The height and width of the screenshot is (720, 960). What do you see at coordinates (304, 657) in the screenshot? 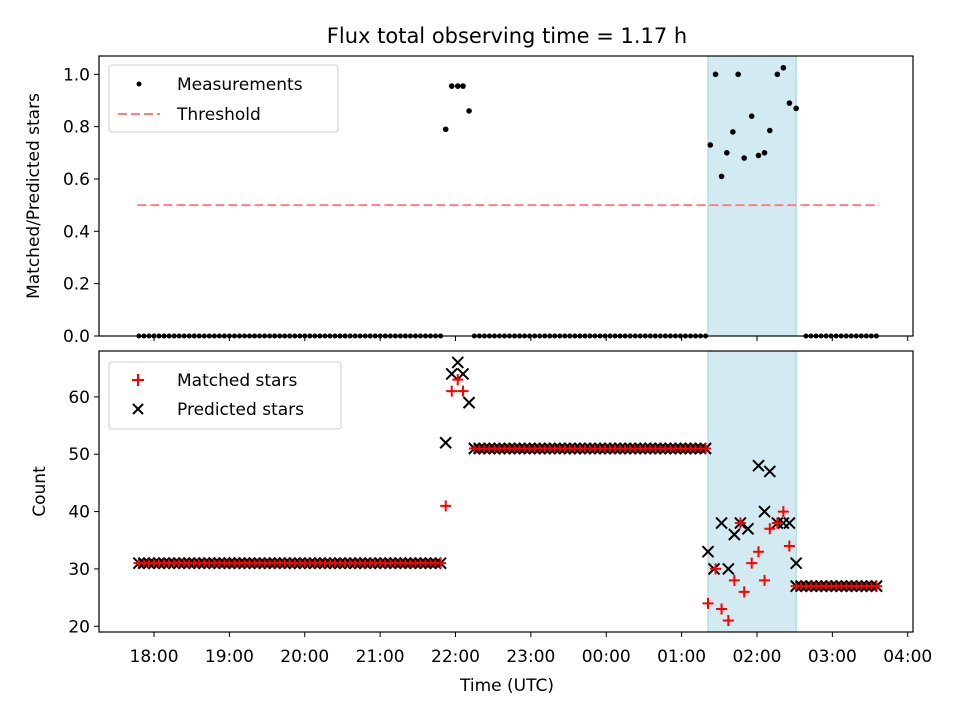
I see `x-tick-label: 20:00` at bounding box center [304, 657].